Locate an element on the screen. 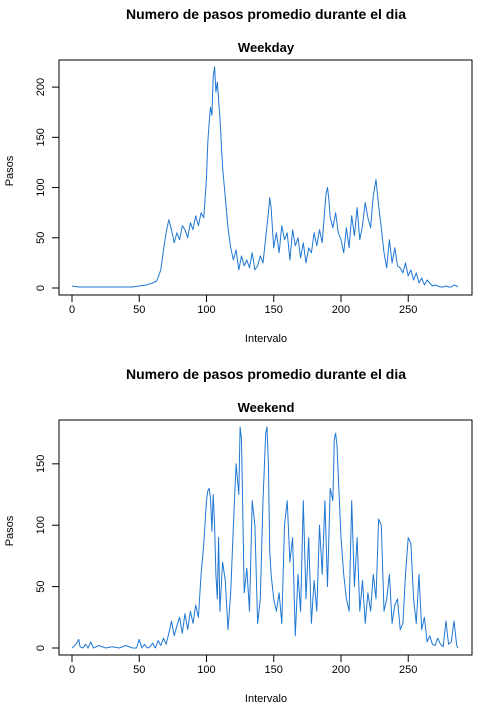 The height and width of the screenshot is (720, 504). y-tick-label: 200 is located at coordinates (41, 87).